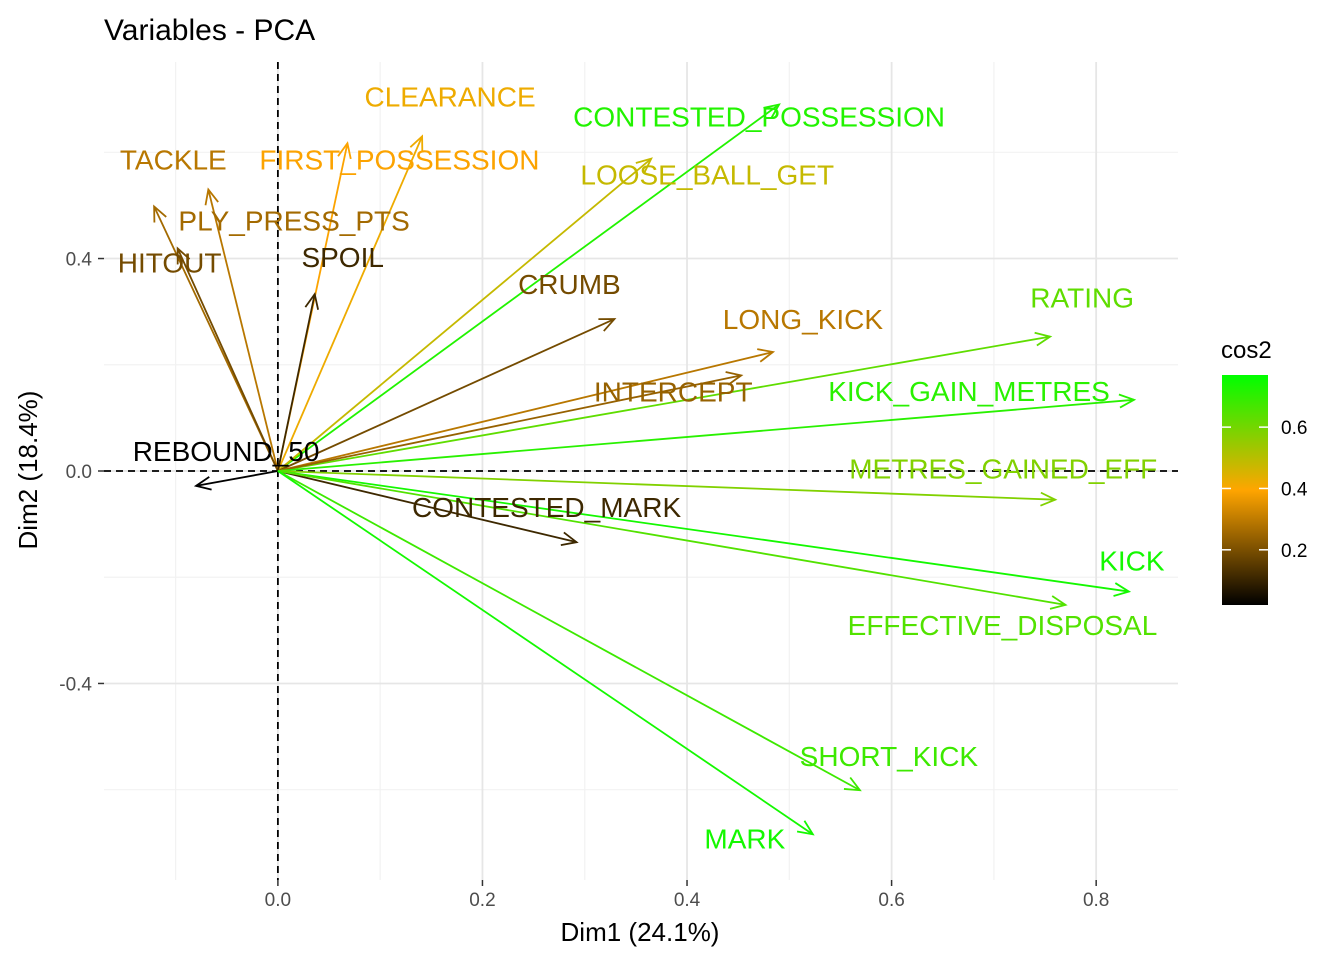 This screenshot has width=1344, height=960. I want to click on arrow-tackle, so click(241, 329).